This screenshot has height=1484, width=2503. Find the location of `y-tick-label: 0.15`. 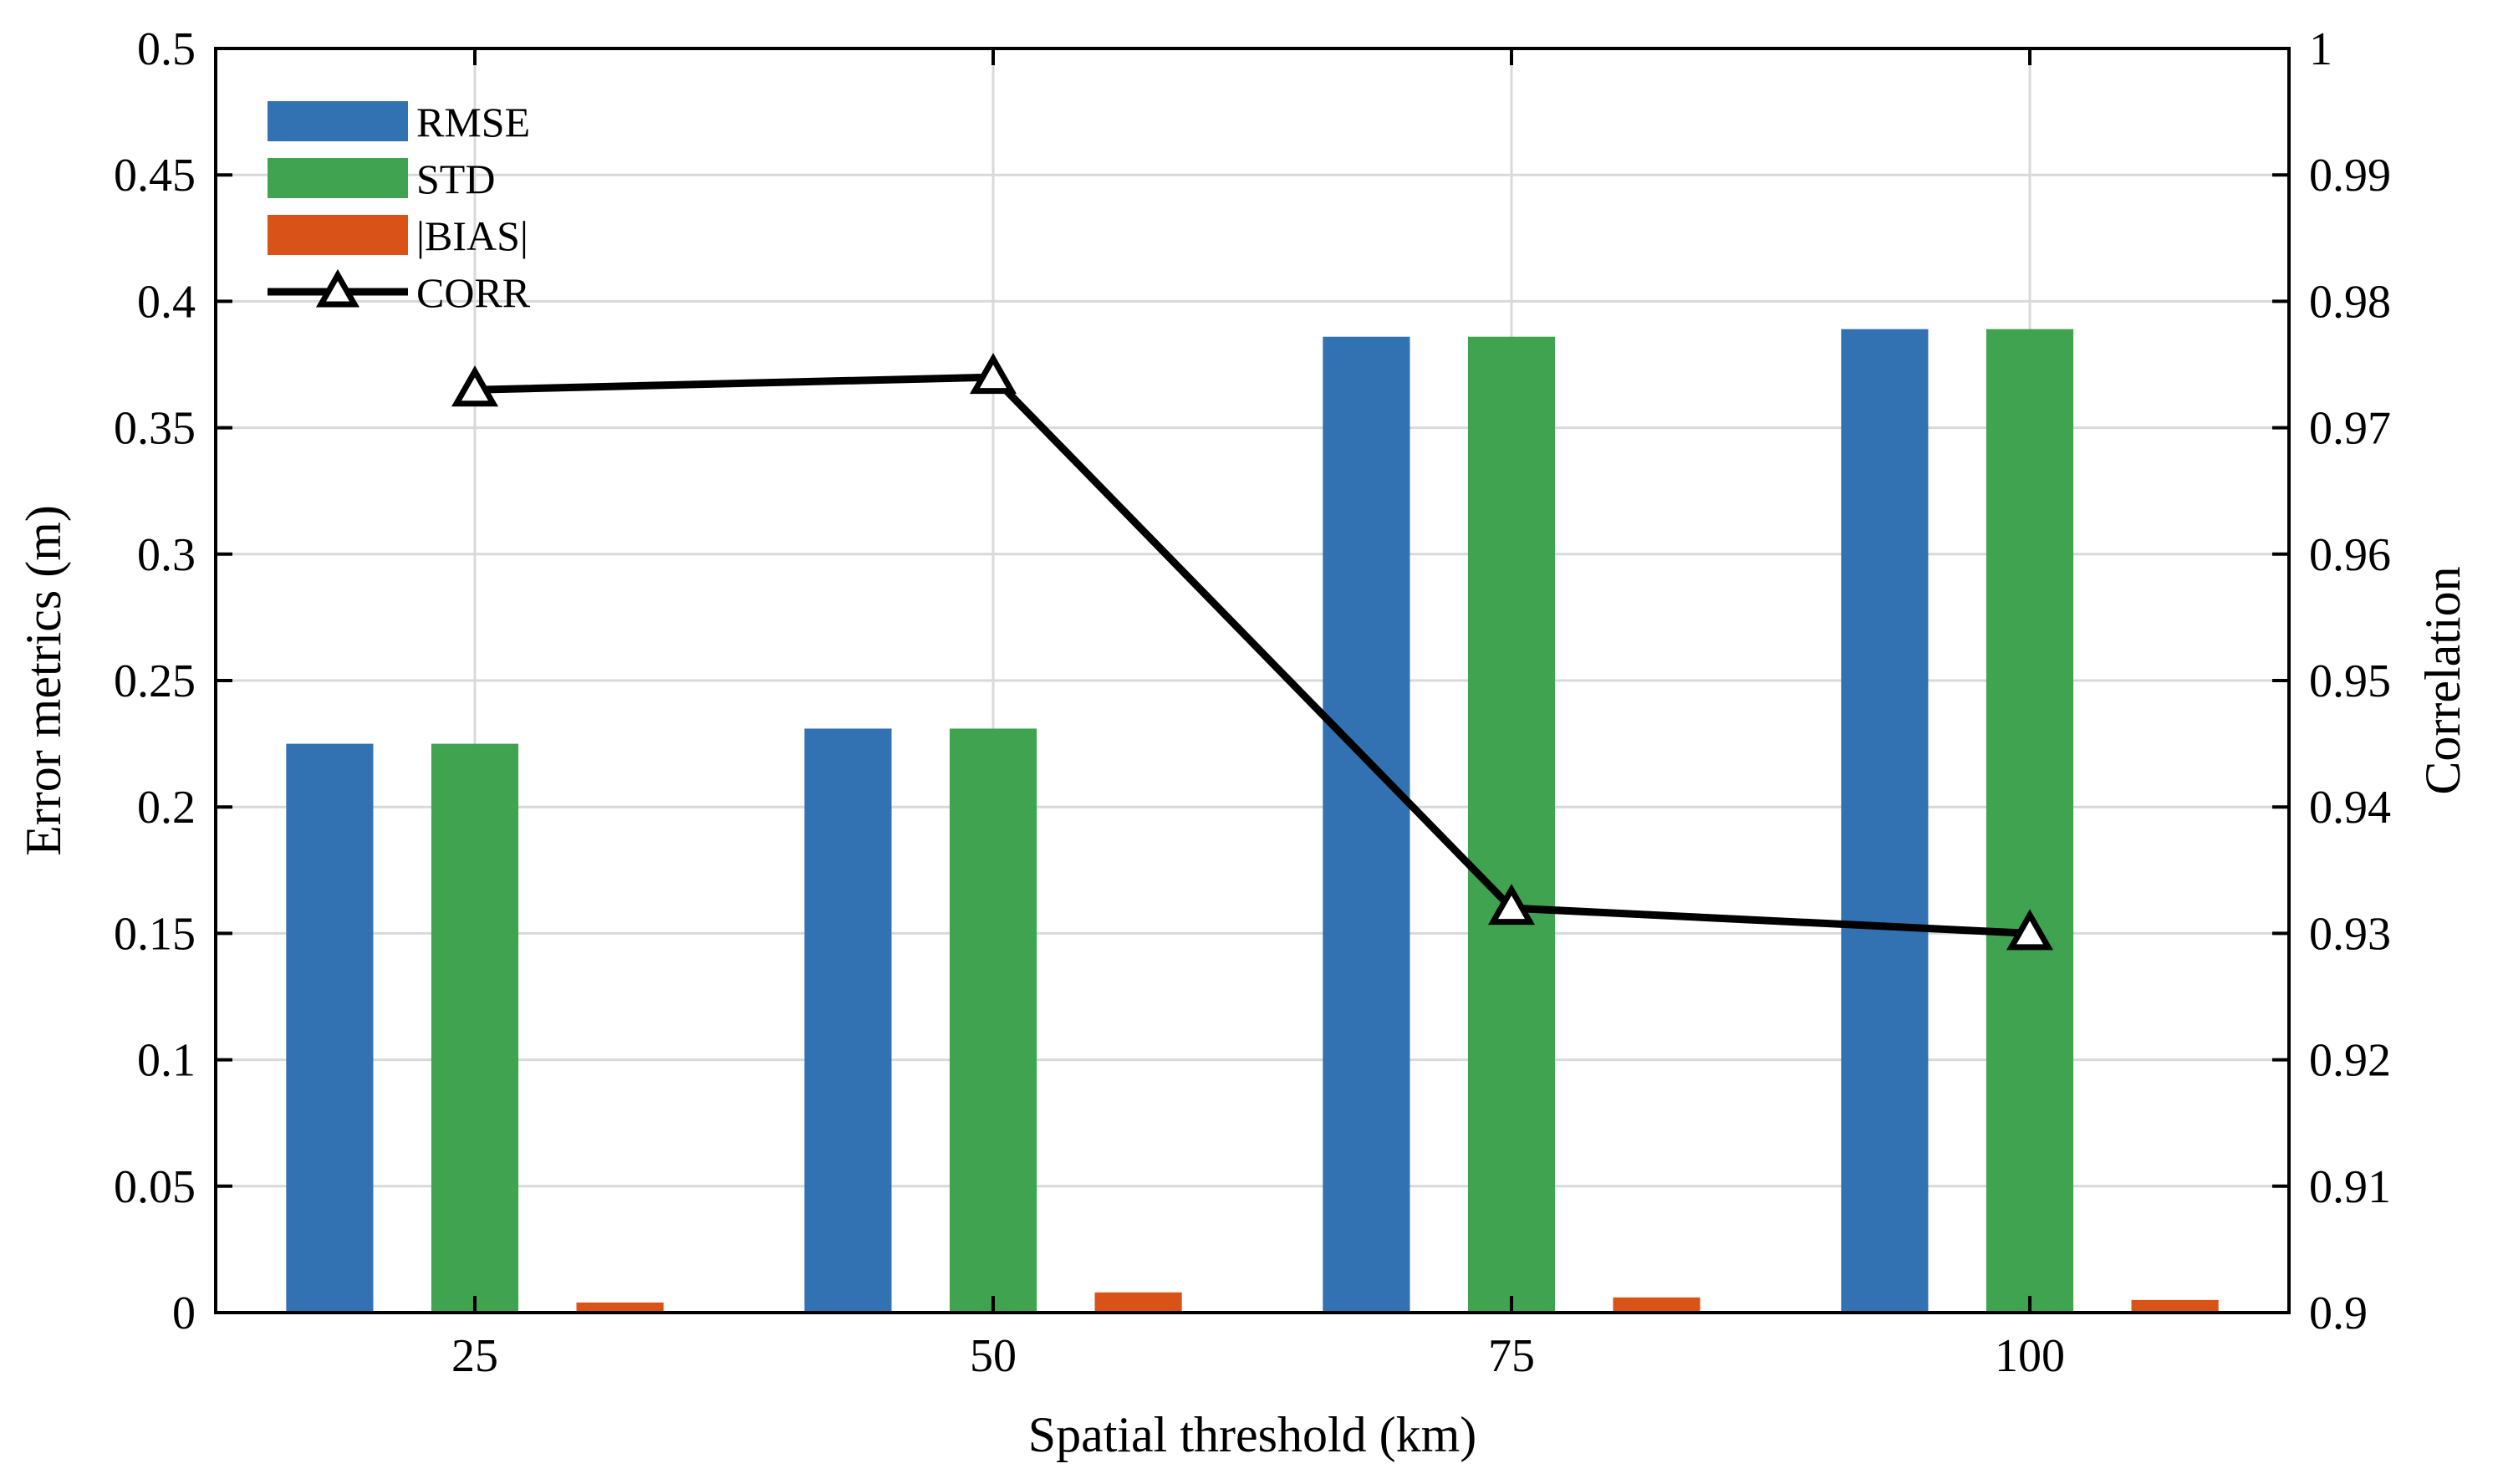

y-tick-label: 0.15 is located at coordinates (155, 934).